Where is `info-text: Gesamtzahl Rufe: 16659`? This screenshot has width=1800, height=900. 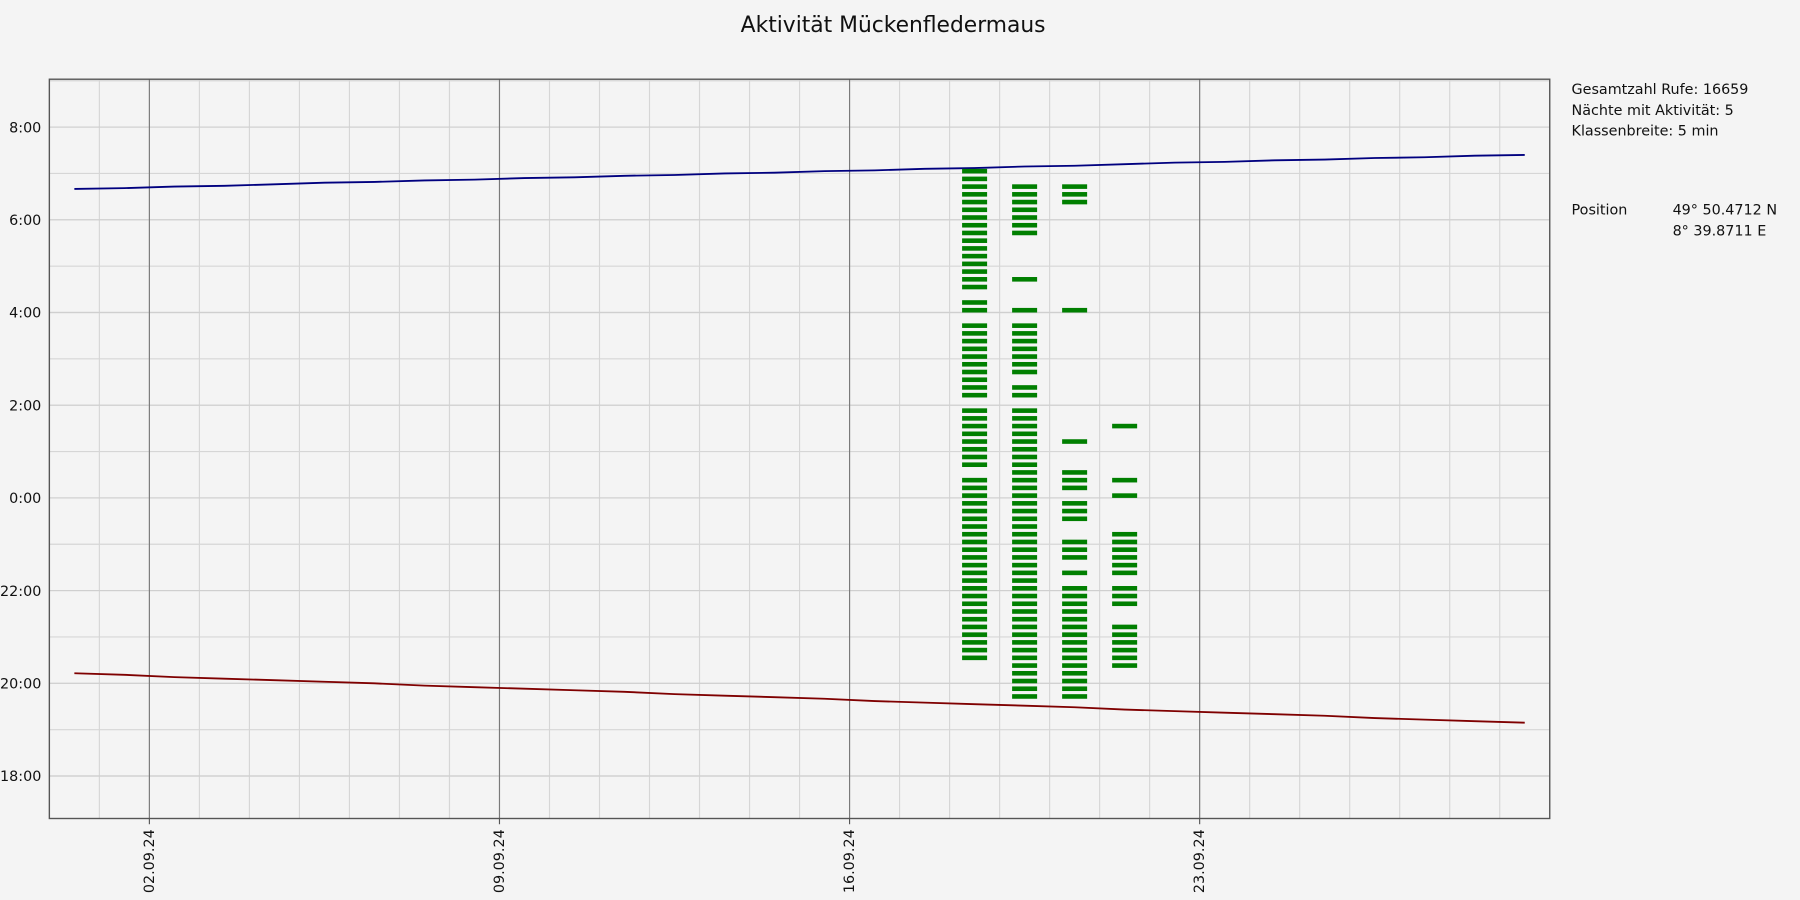 info-text: Gesamtzahl Rufe: 16659 is located at coordinates (1660, 90).